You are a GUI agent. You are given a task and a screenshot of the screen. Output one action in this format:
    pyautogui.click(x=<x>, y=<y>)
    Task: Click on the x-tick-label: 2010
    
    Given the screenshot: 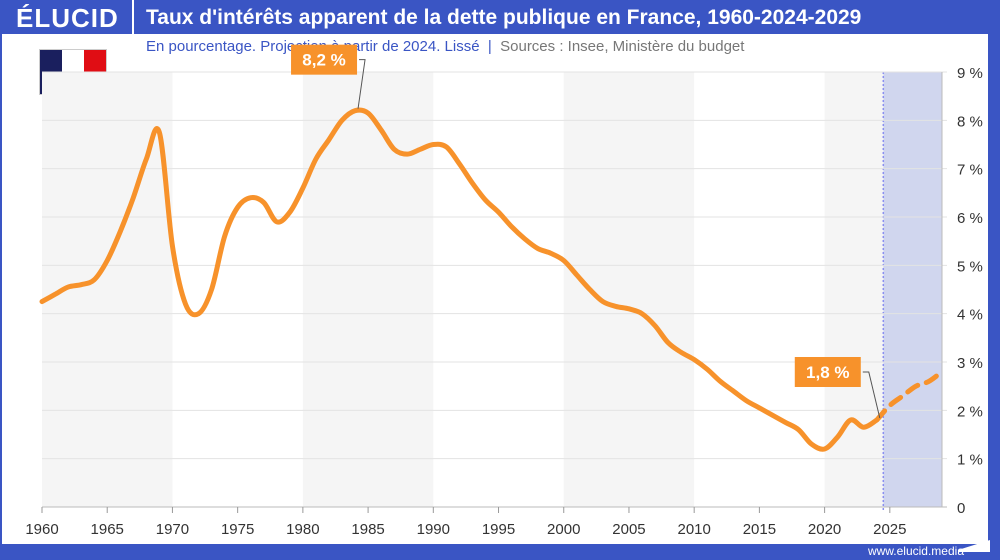 What is the action you would take?
    pyautogui.click(x=693, y=529)
    